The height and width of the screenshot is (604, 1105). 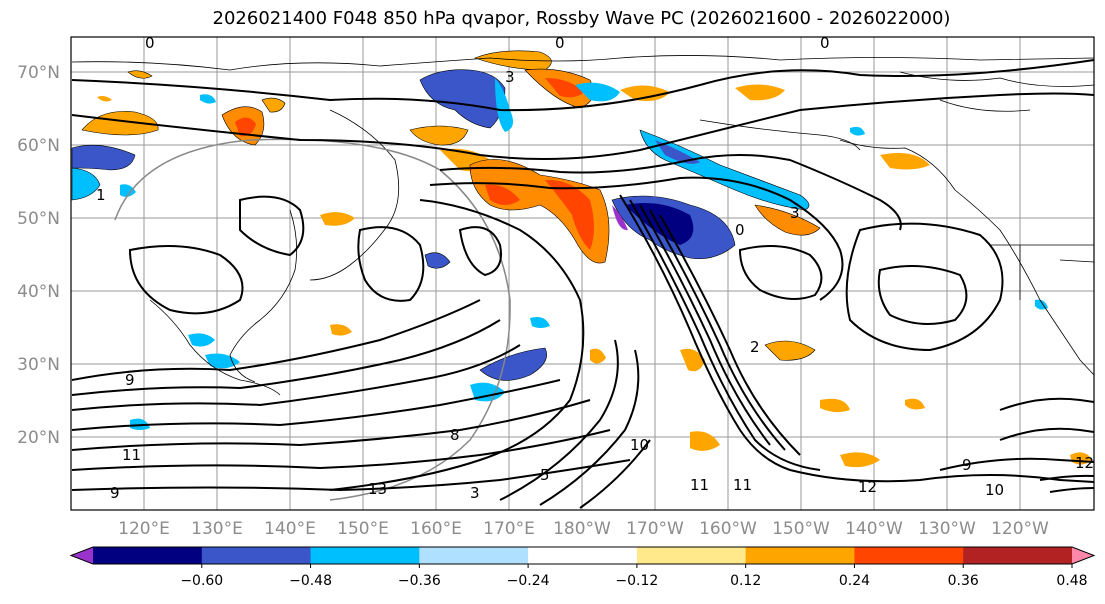 I want to click on lat-label: 20°N, so click(x=38, y=438).